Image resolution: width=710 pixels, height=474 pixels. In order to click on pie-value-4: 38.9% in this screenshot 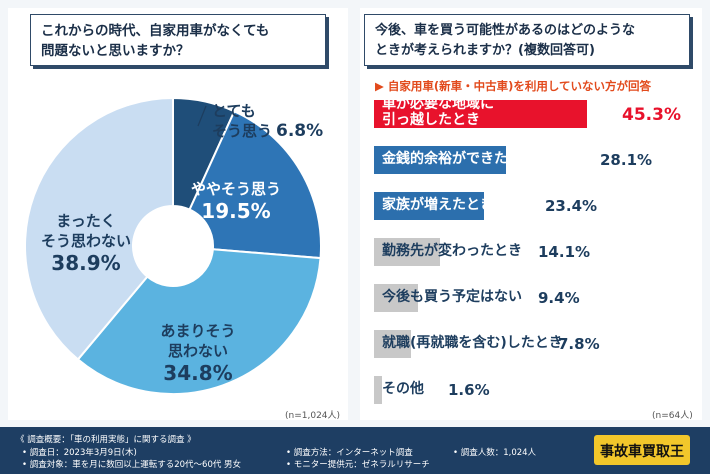, I will do `click(85, 263)`.